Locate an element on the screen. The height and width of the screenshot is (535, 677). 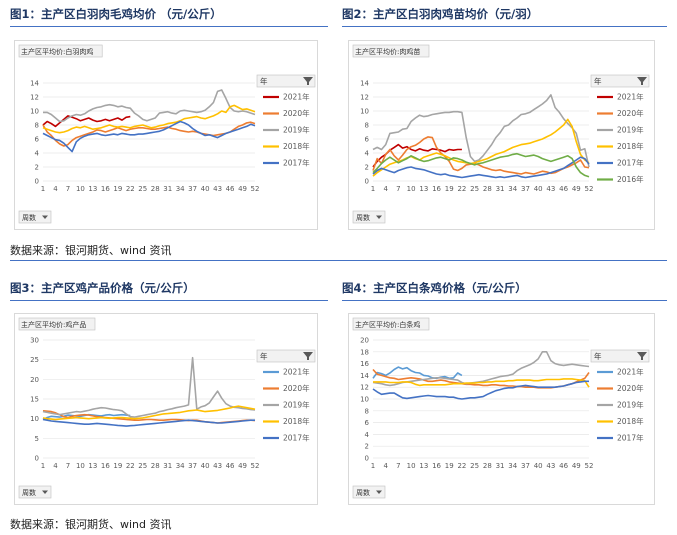
source-note-2: 数据来源：银河期货、wind 资讯 is located at coordinates (91, 524).